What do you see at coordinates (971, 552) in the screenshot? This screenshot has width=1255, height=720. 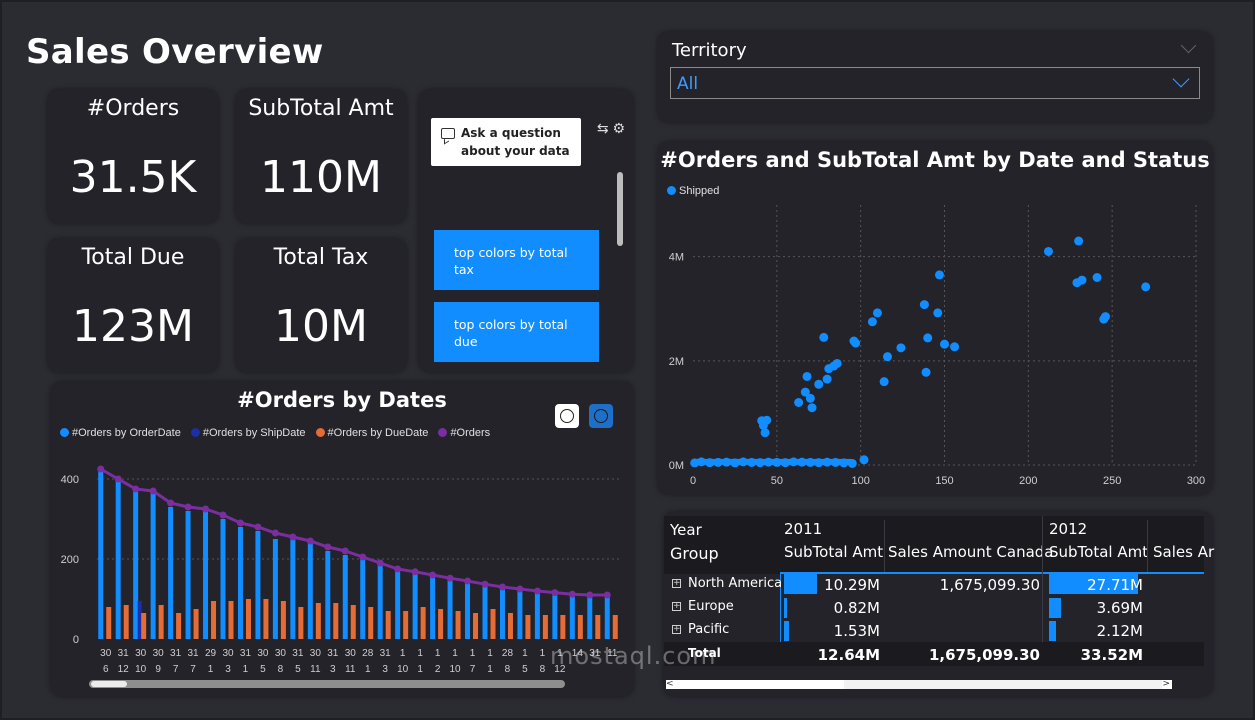 I see `column-header: Sales Amount Canada` at bounding box center [971, 552].